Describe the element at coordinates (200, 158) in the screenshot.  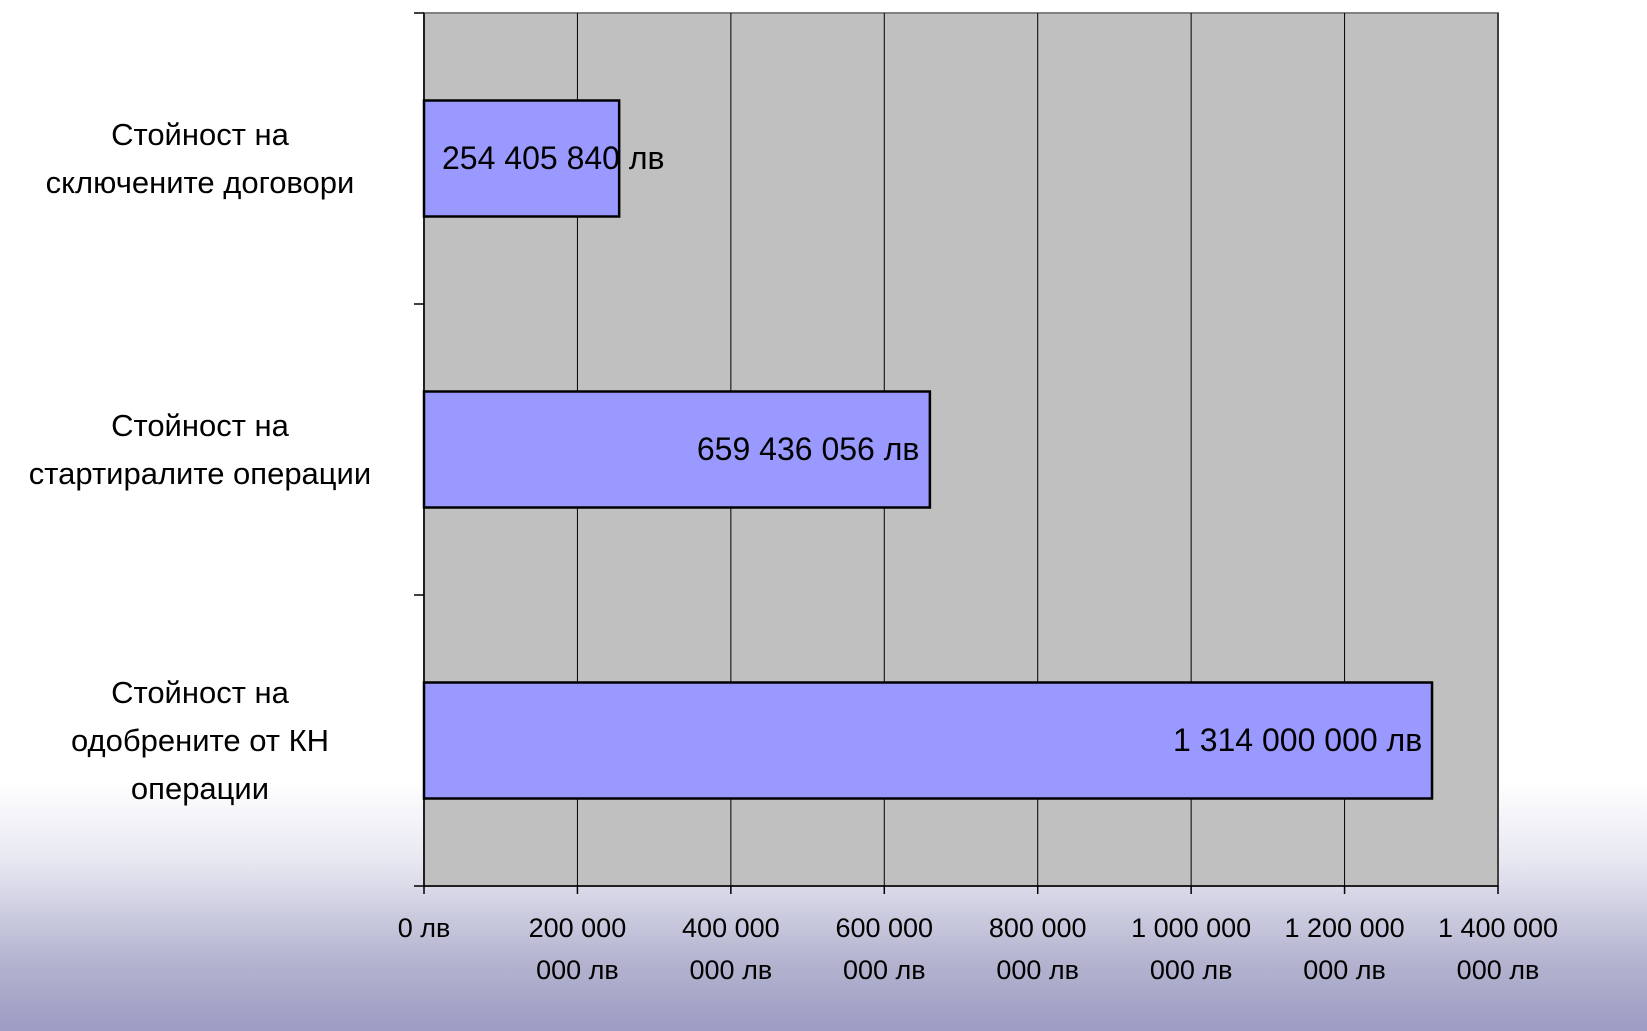
I see `category-label: Стойност на сключените договори` at that location.